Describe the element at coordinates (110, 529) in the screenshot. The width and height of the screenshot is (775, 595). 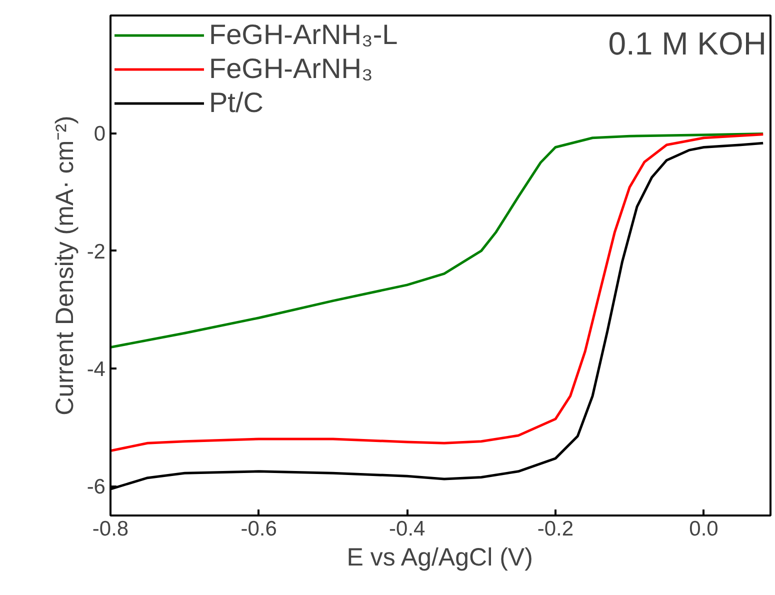
I see `x-tick-label: -0.8` at that location.